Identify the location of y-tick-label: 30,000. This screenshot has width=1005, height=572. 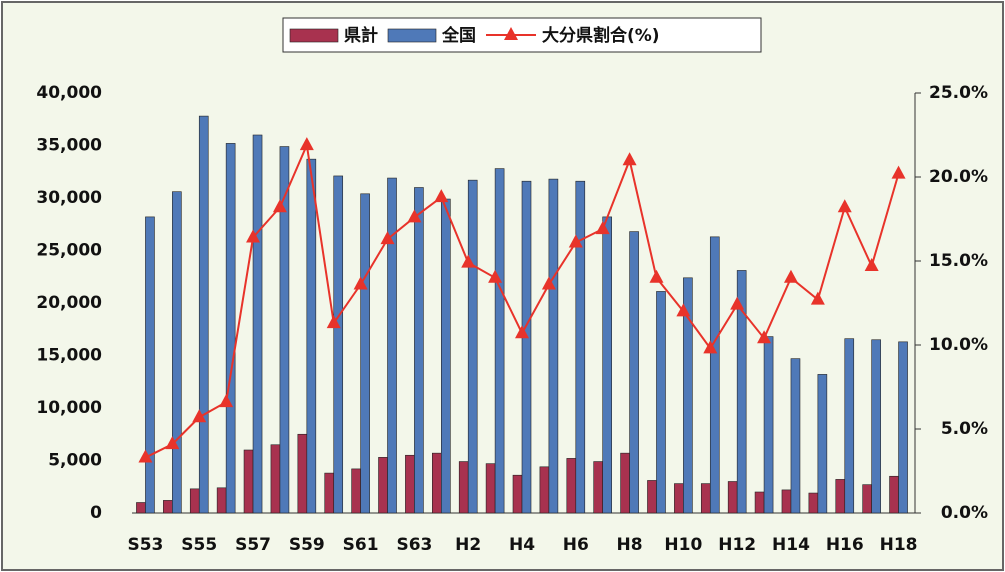
(69, 198).